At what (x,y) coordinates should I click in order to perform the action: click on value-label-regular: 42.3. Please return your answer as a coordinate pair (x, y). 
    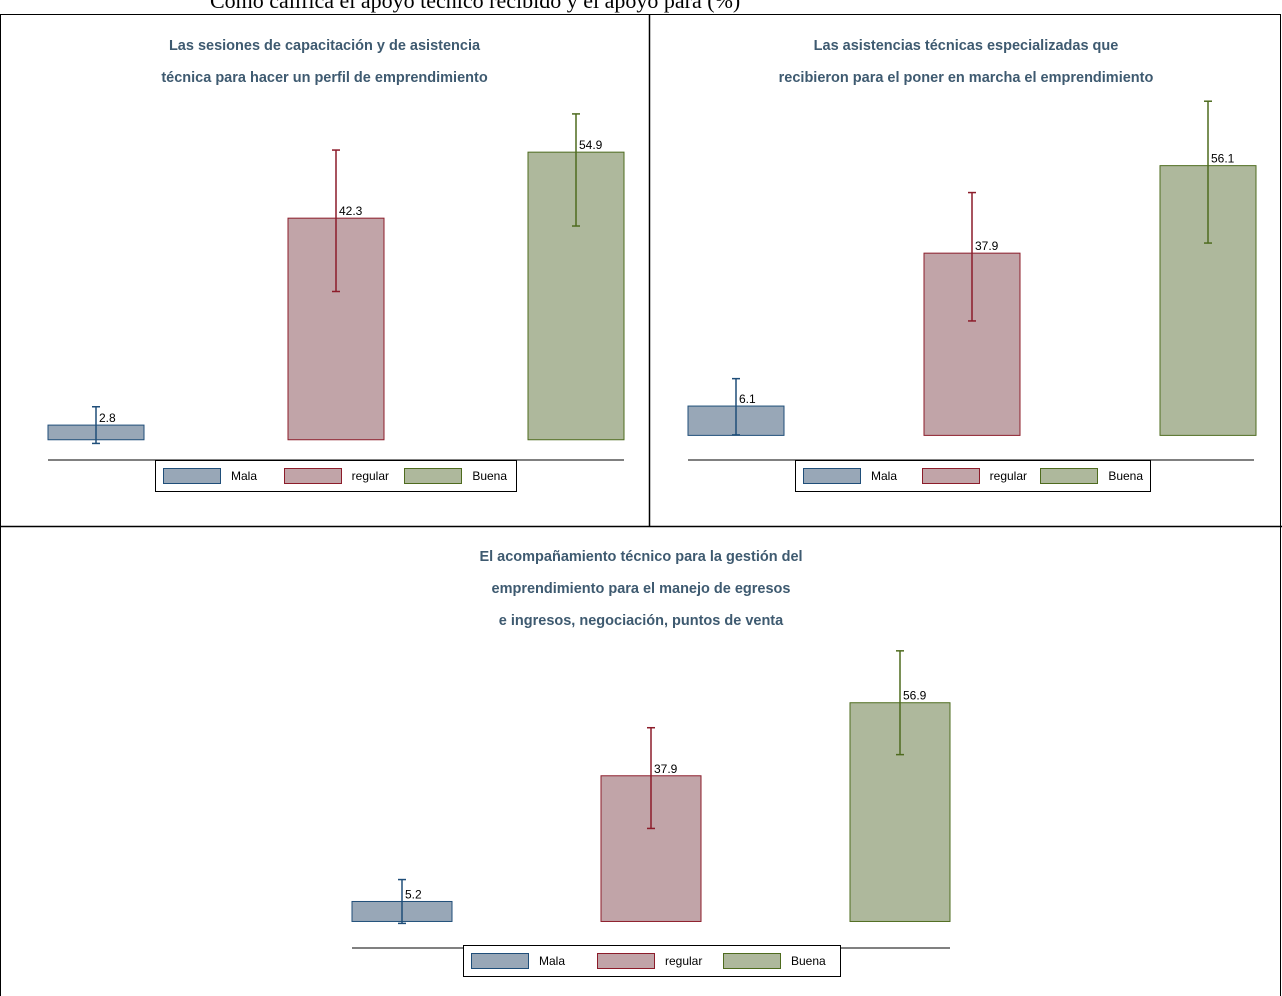
    Looking at the image, I should click on (351, 211).